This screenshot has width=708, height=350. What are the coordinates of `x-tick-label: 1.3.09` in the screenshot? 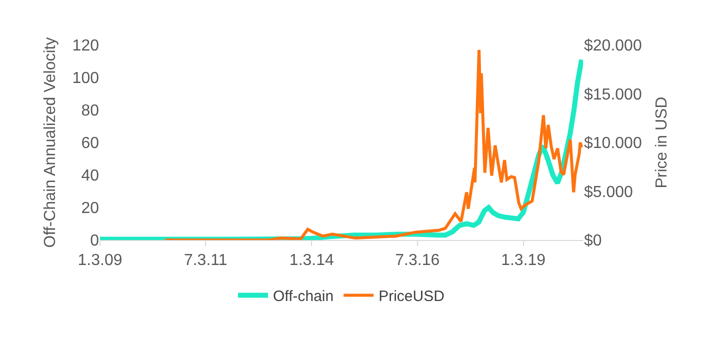 It's located at (100, 261).